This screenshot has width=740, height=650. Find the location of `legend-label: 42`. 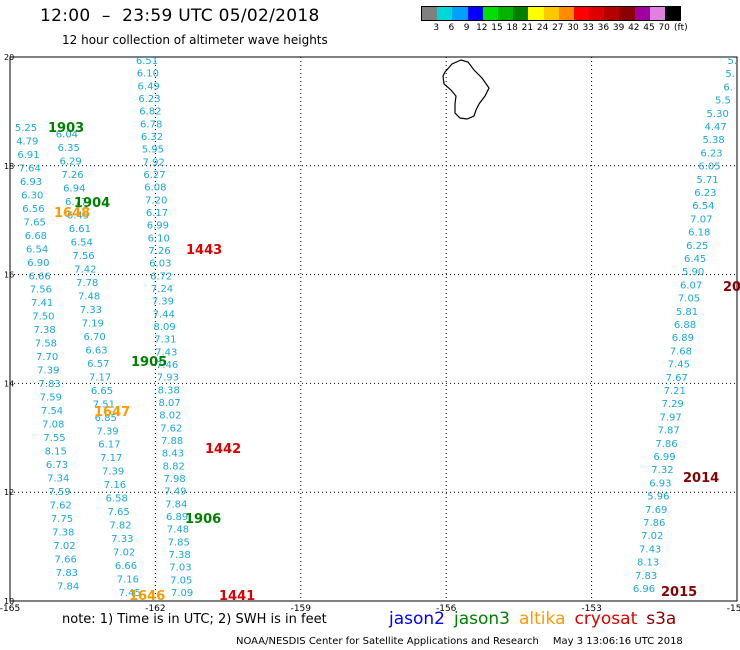

legend-label: 42 is located at coordinates (634, 28).